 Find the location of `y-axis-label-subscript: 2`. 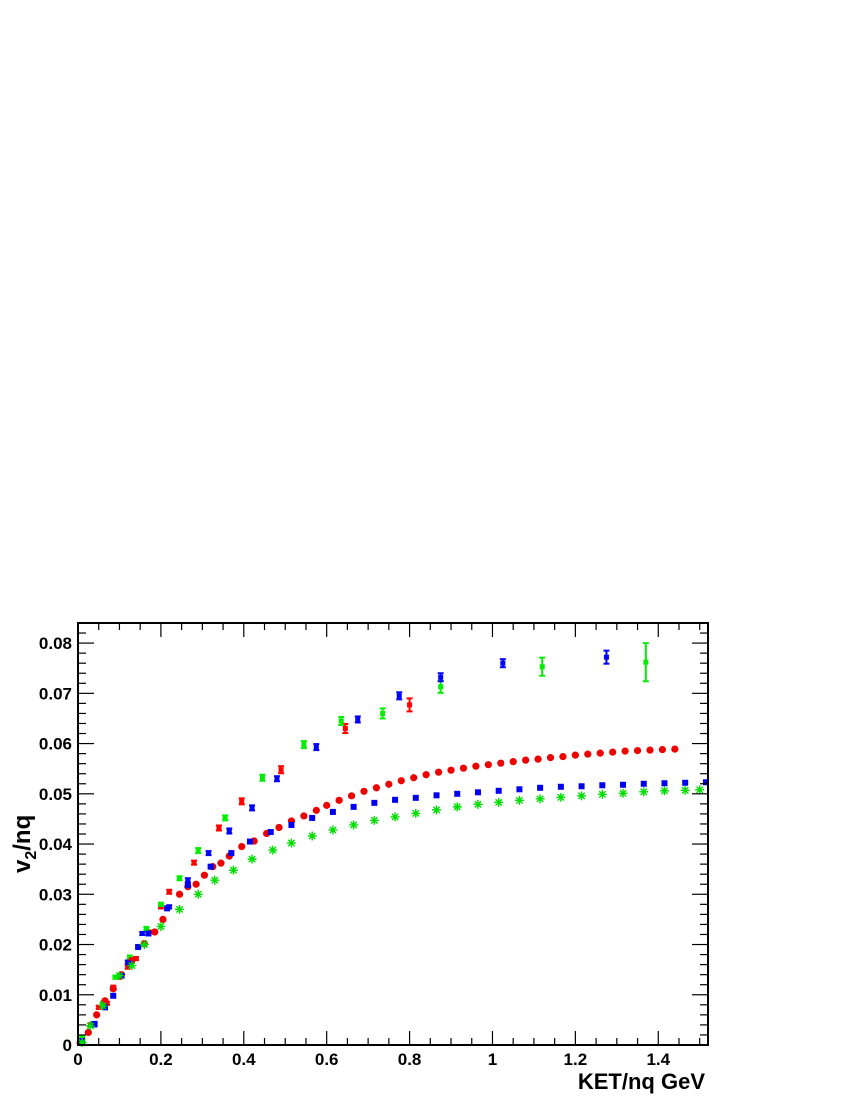

y-axis-label-subscript: 2 is located at coordinates (31, 855).